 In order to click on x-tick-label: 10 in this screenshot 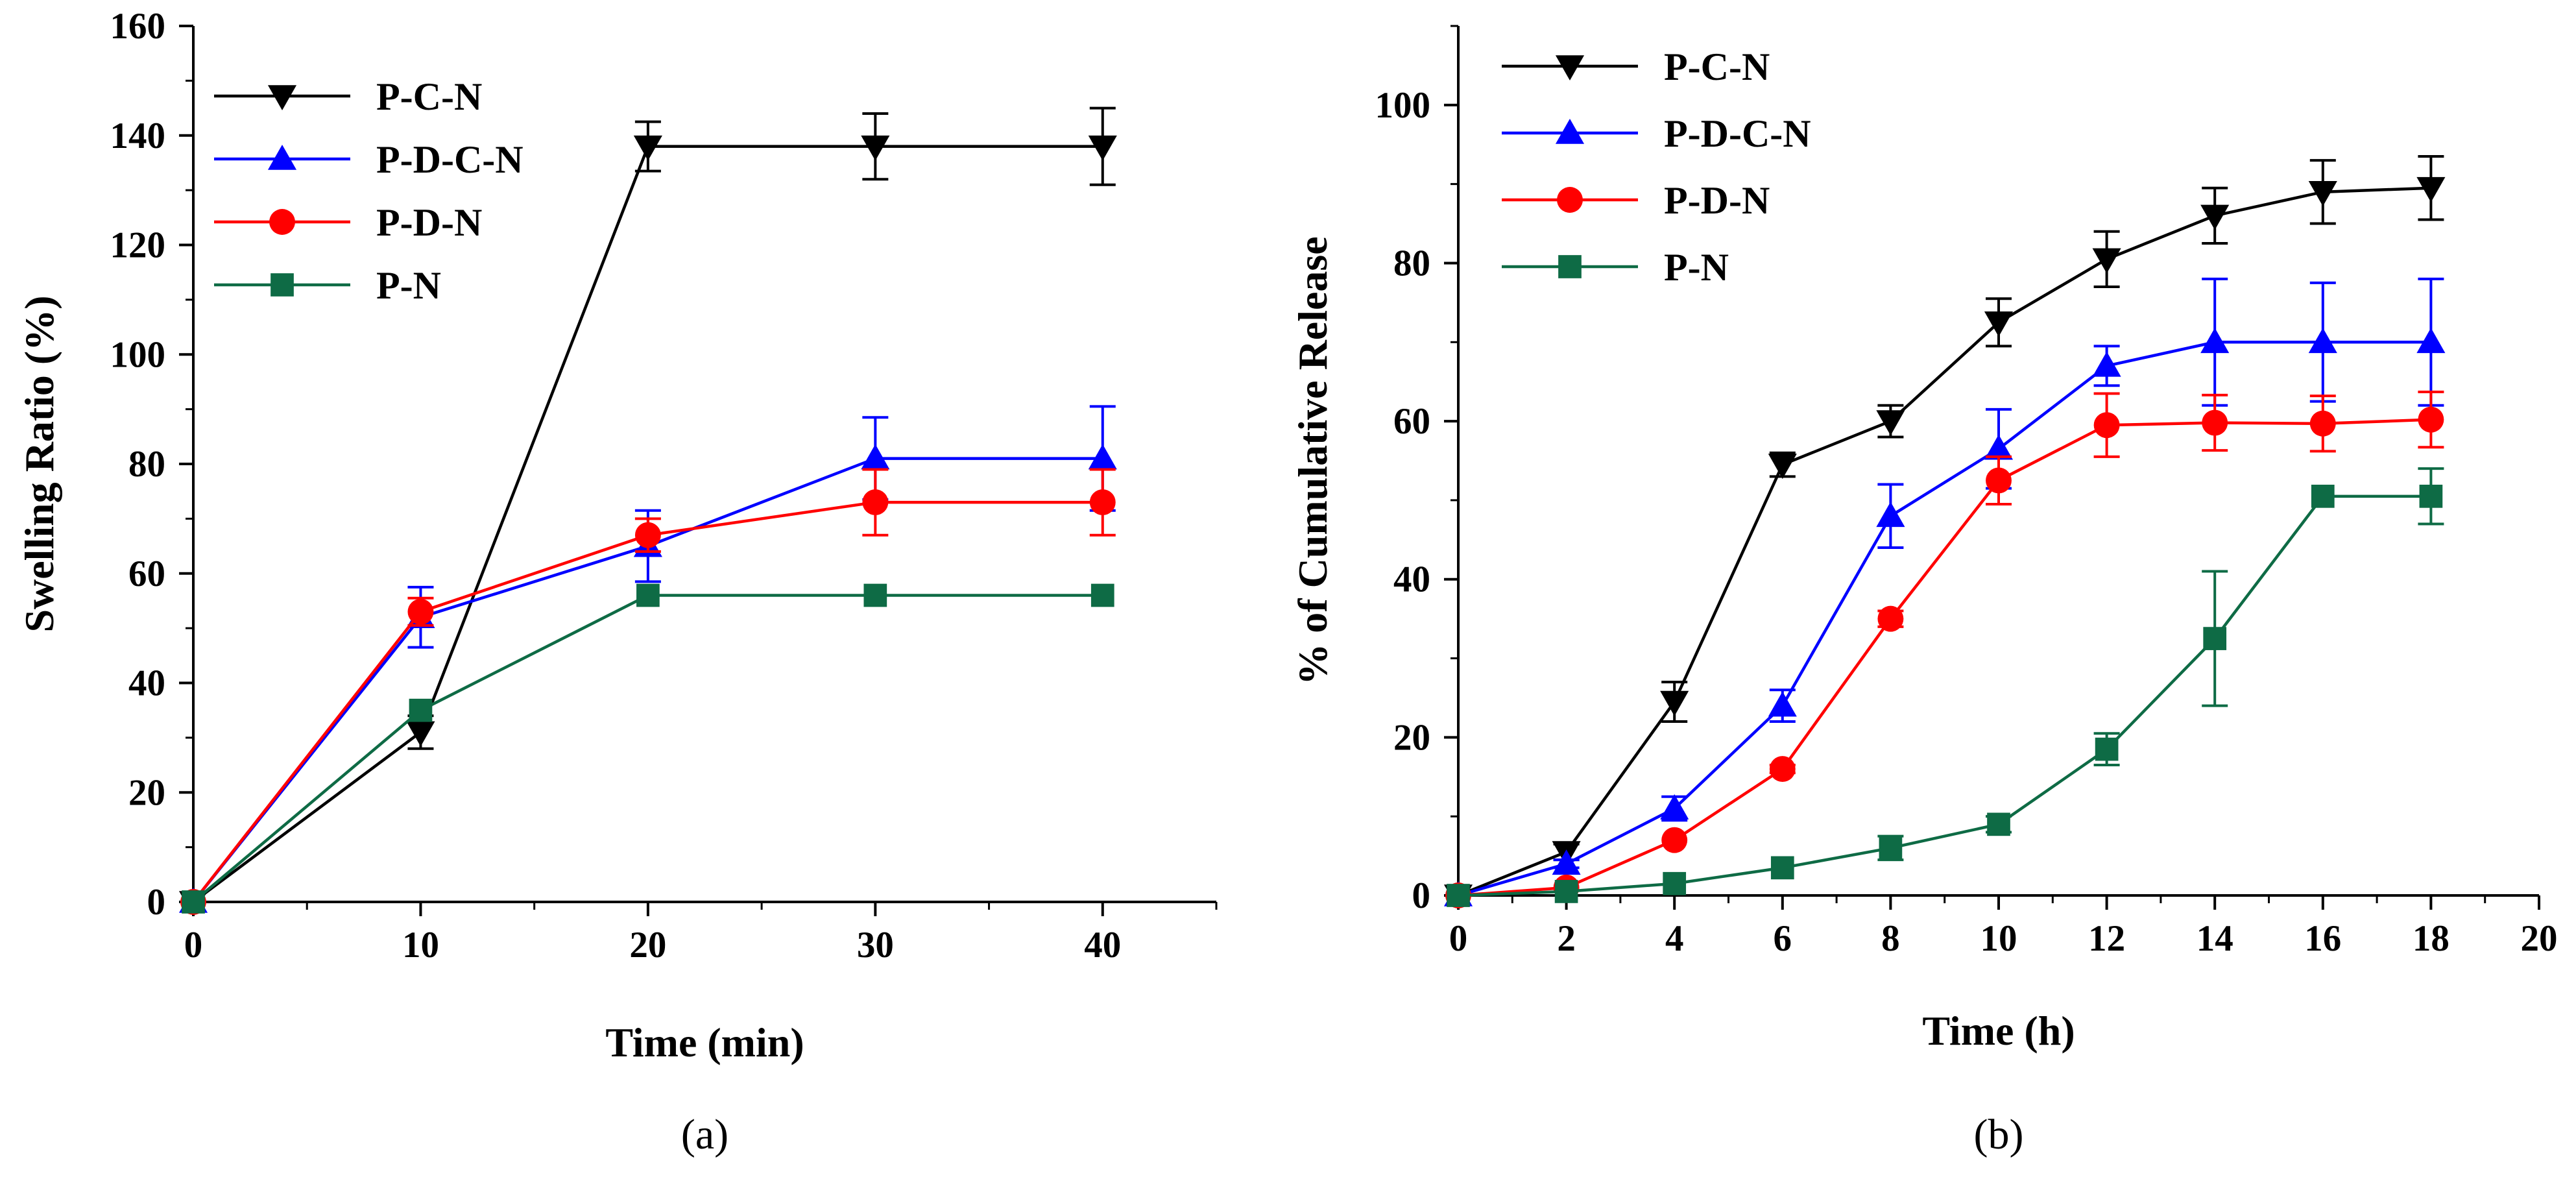, I will do `click(1998, 938)`.